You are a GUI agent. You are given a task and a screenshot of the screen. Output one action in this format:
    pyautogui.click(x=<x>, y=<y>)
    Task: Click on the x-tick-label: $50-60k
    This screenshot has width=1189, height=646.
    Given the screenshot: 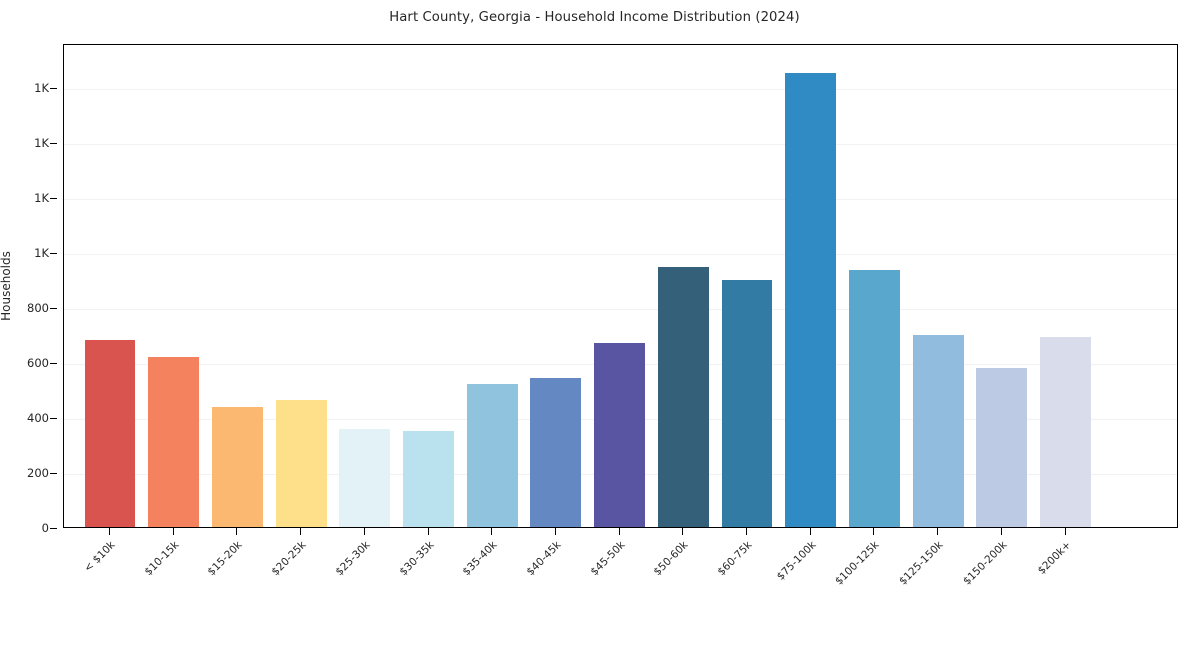 What is the action you would take?
    pyautogui.click(x=671, y=559)
    